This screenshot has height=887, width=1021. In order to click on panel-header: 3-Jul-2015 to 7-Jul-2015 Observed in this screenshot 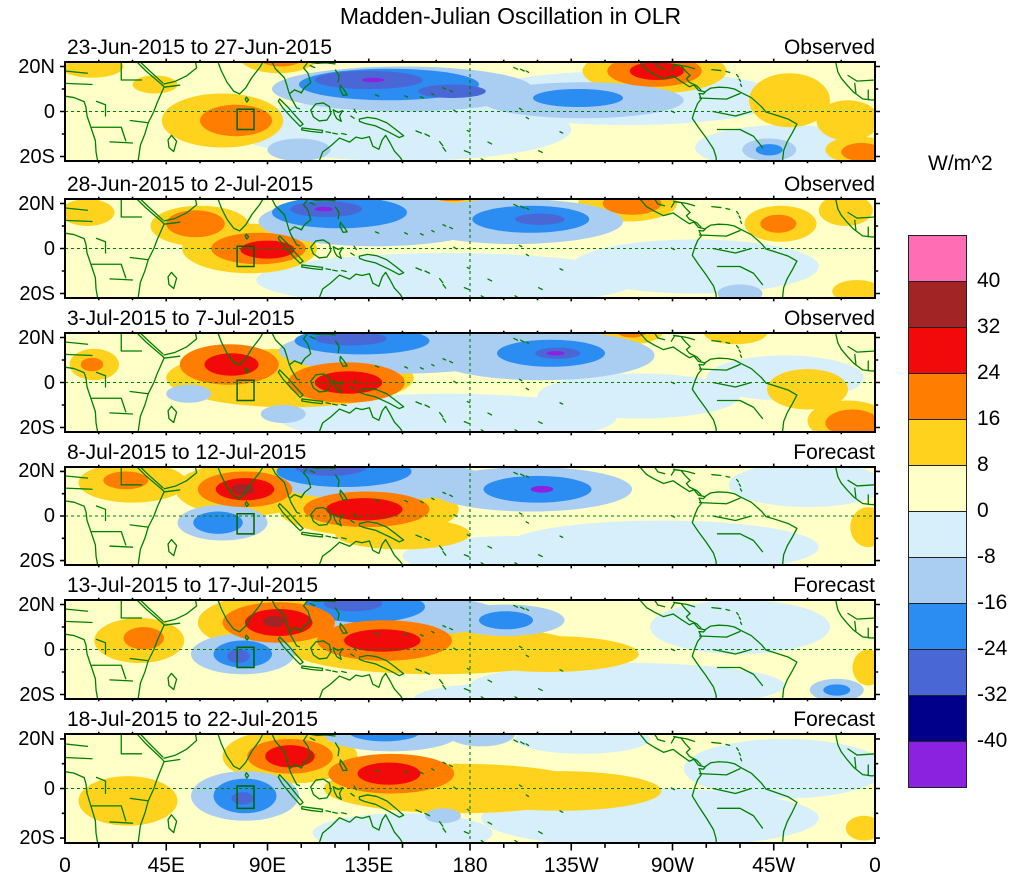, I will do `click(470, 319)`.